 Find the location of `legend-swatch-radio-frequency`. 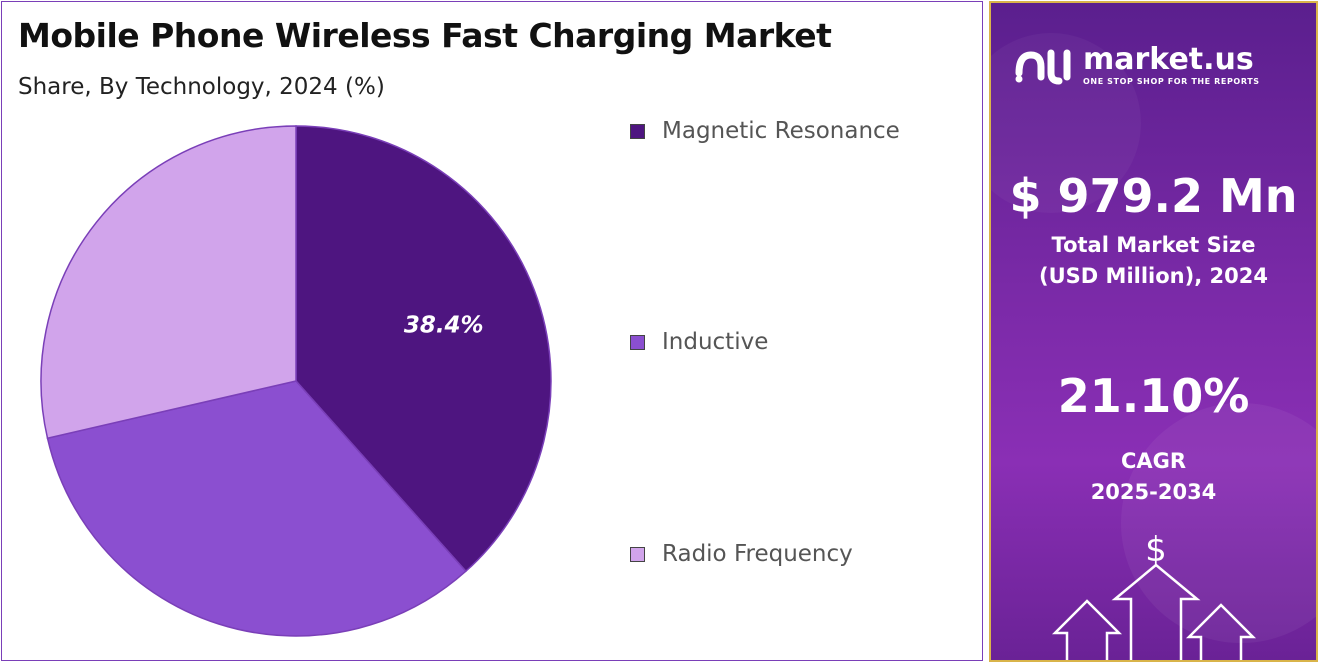

legend-swatch-radio-frequency is located at coordinates (637, 554).